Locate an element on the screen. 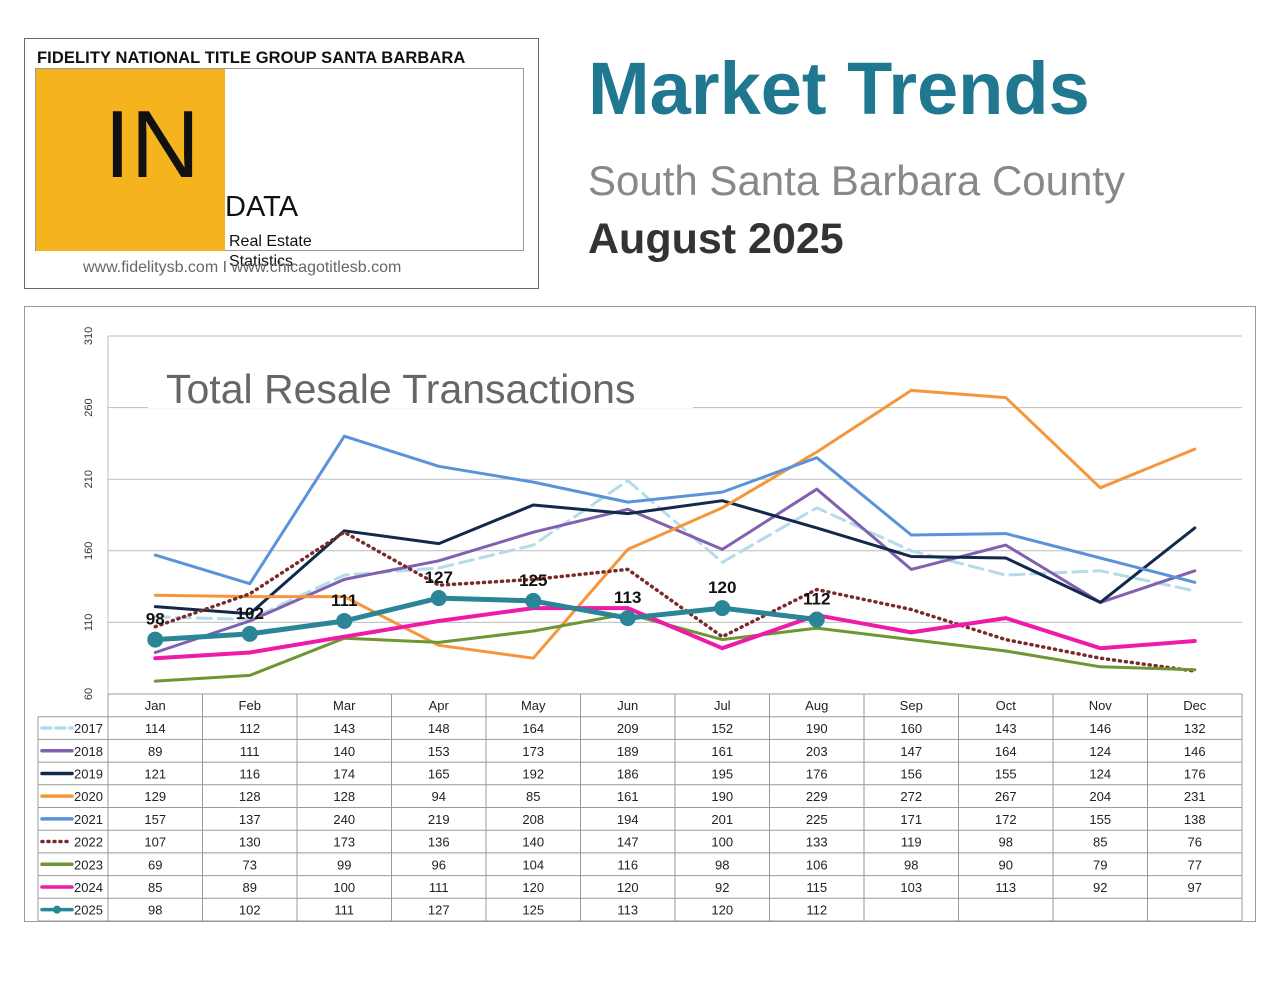  table-cell-2024-Oct: 113 is located at coordinates (1005, 887).